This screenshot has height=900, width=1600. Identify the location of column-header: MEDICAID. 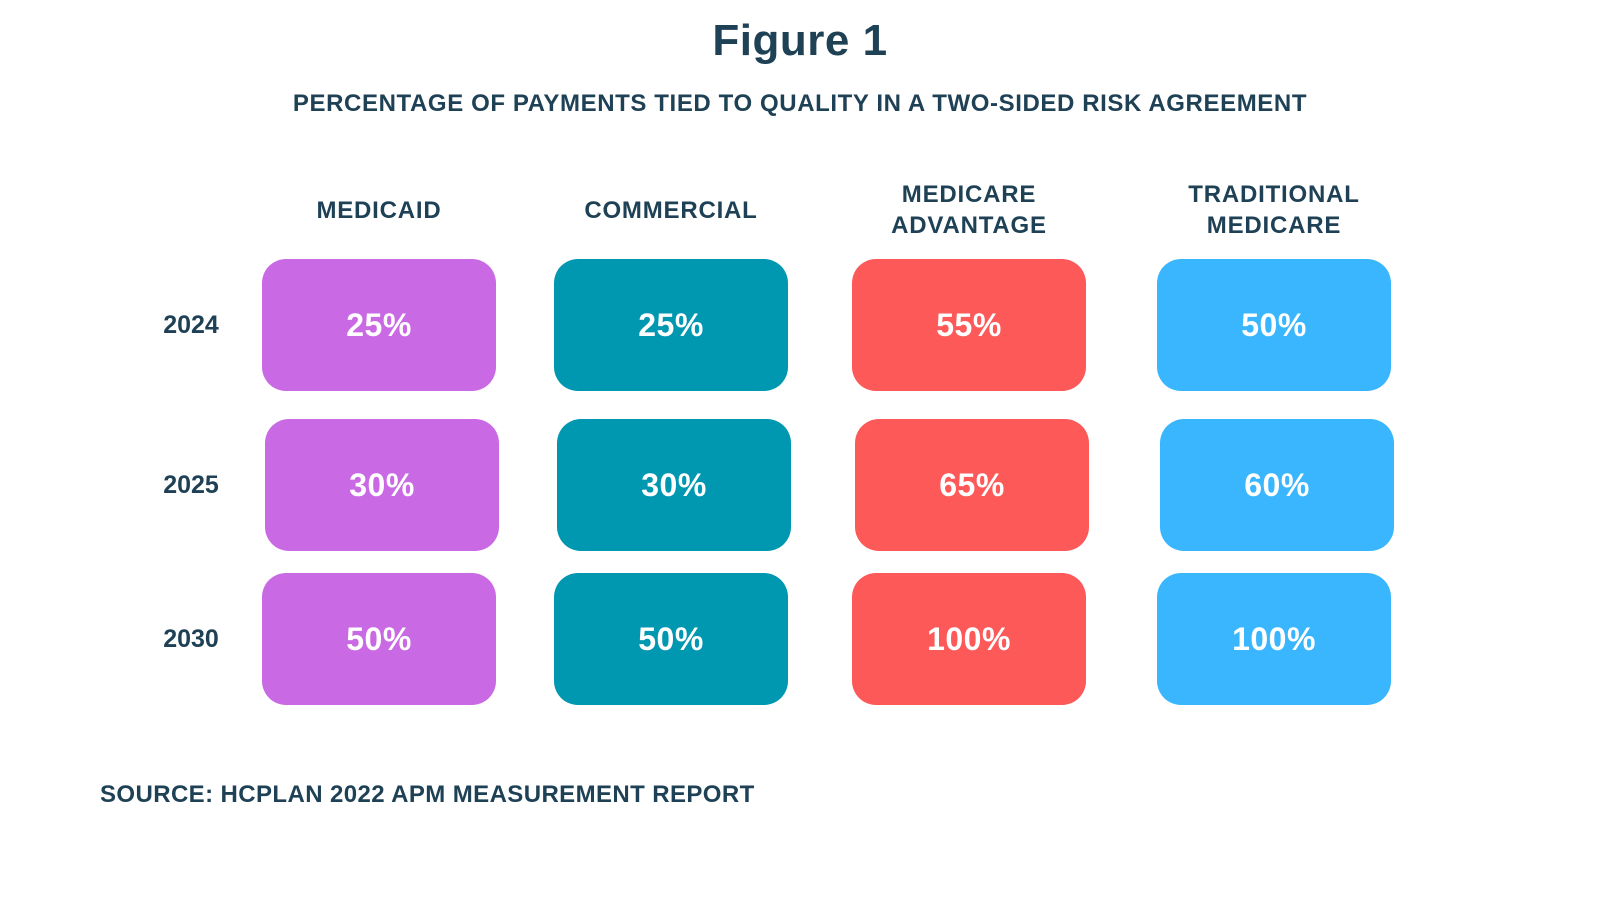
(379, 210).